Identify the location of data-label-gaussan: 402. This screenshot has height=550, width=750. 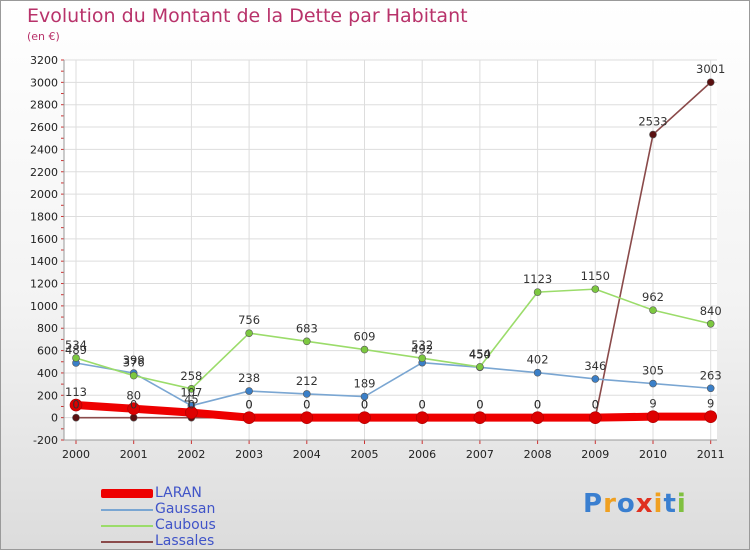
(538, 360).